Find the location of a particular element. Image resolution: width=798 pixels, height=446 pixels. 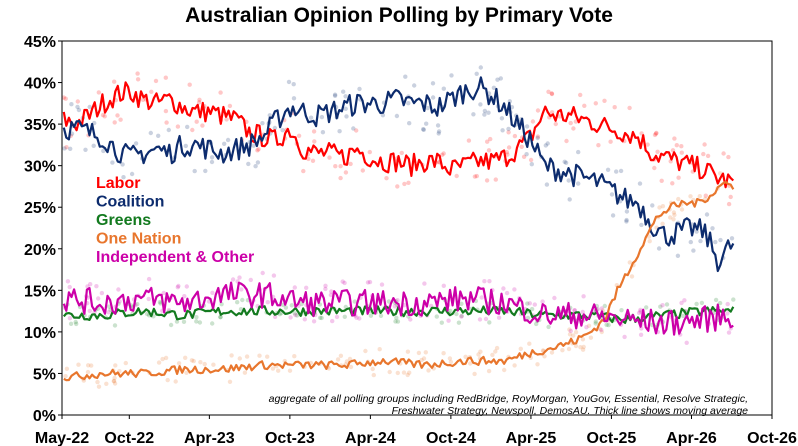

y-tick-label: 40% is located at coordinates (40, 84).